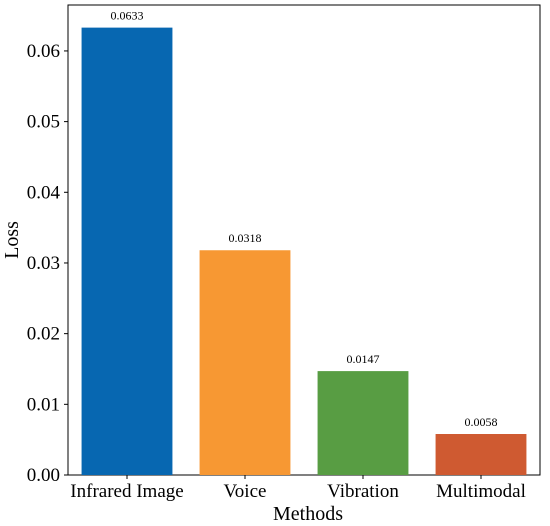 Image resolution: width=550 pixels, height=526 pixels. Describe the element at coordinates (308, 514) in the screenshot. I see `x-axis-title: Methods` at that location.